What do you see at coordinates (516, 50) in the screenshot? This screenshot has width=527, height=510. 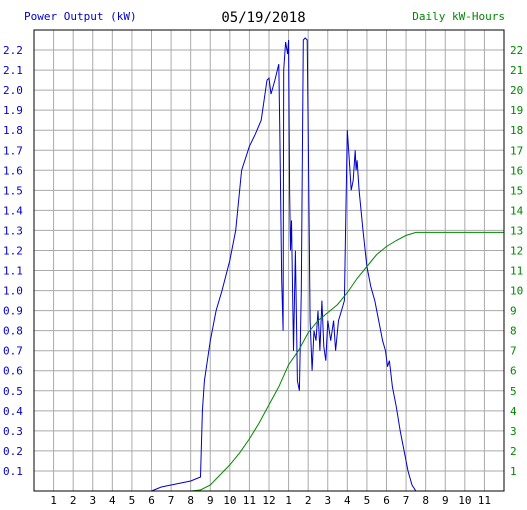 I see `right-tick-label: 22` at bounding box center [516, 50].